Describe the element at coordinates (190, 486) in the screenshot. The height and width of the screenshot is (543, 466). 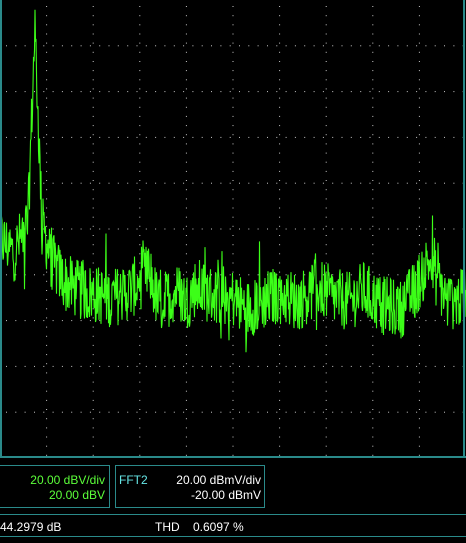
I see `fft2-scale-panel: FFT2 20.00 dBmV/div -20.00 dBmV` at that location.